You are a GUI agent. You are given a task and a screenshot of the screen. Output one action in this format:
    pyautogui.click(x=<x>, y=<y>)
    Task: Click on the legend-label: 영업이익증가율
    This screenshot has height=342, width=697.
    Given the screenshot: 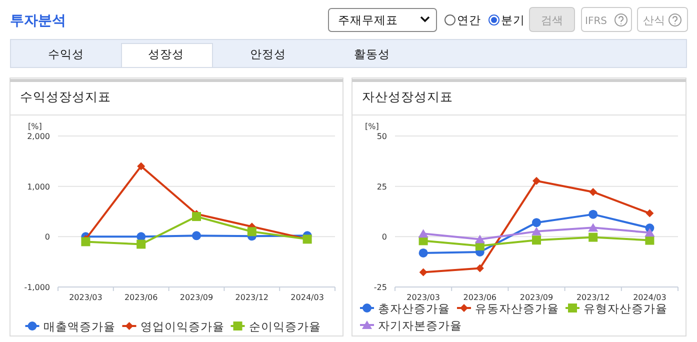 What is the action you would take?
    pyautogui.click(x=182, y=327)
    